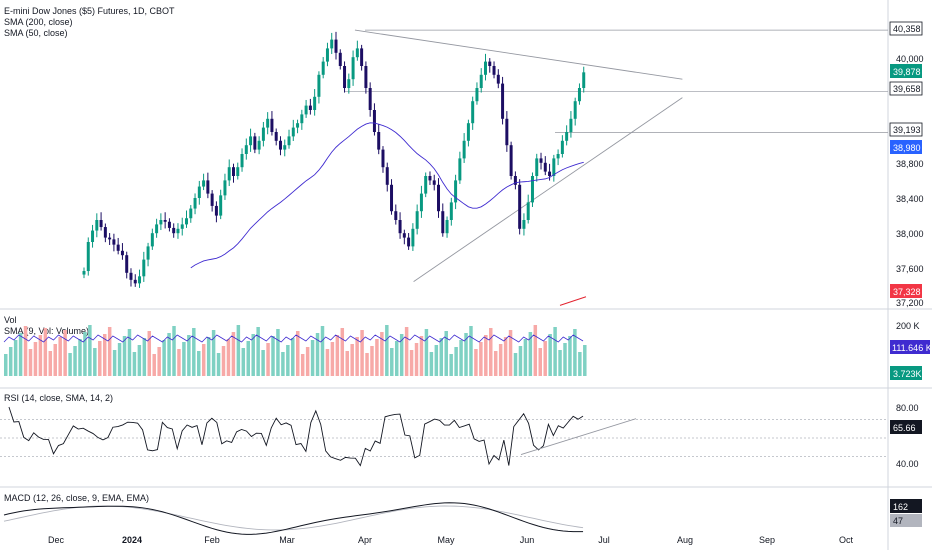 This screenshot has width=932, height=550. Describe the element at coordinates (685, 540) in the screenshot. I see `x-tick-aug: Aug` at that location.